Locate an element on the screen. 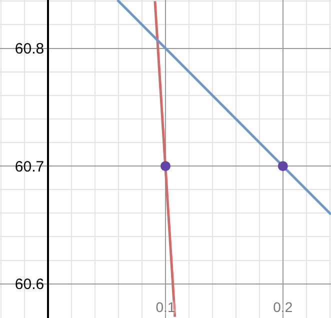  y-tick-label: 60.8 is located at coordinates (29, 49).